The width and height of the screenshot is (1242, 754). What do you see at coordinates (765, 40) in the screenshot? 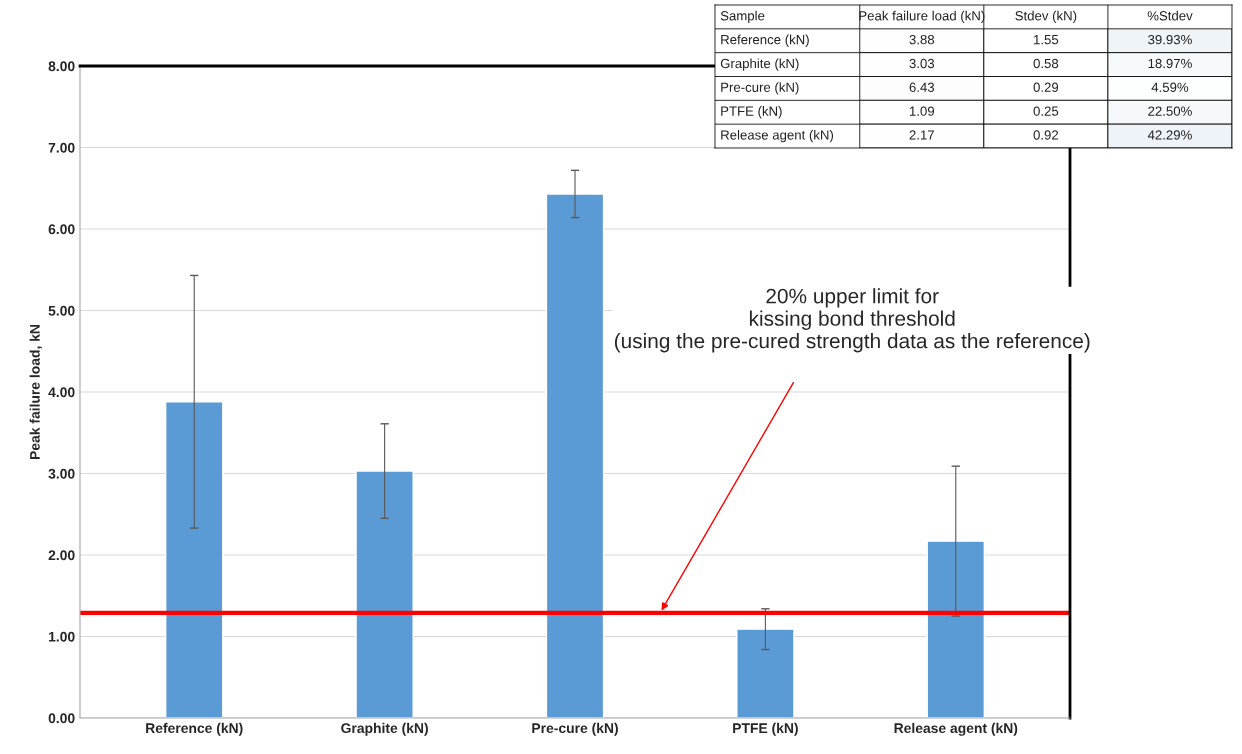
I see `y-tick-label: Reference (kN)` at bounding box center [765, 40].